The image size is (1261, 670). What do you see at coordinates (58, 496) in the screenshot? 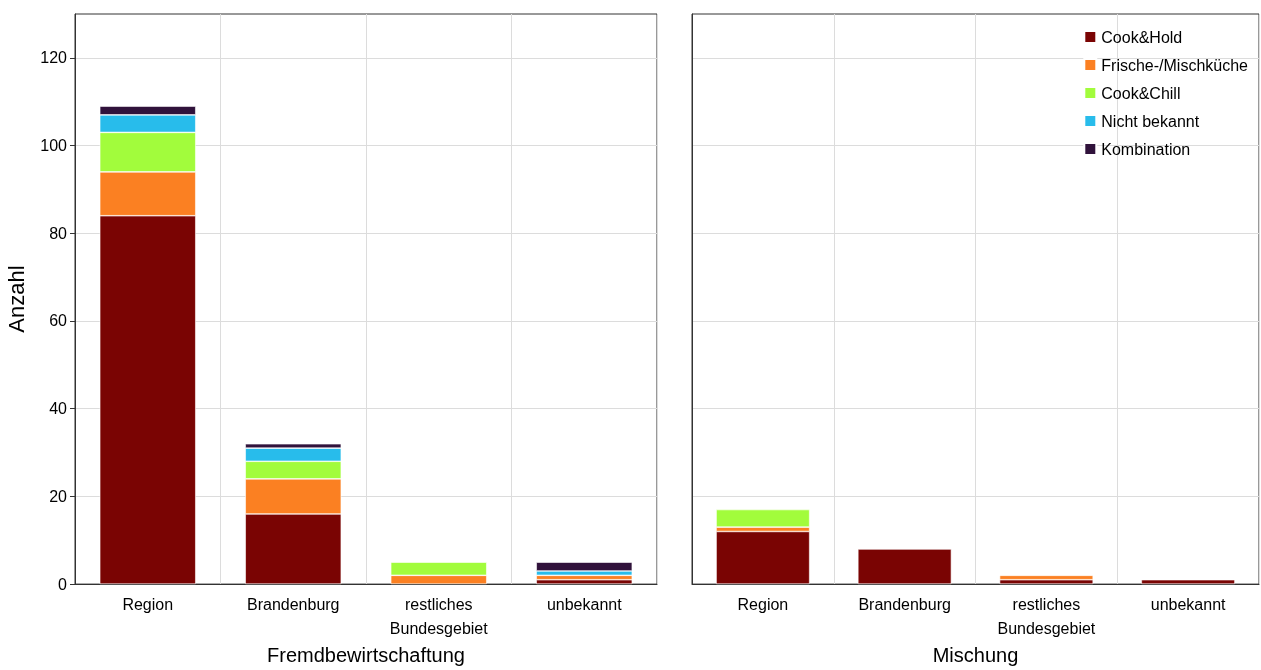
I see `y-tick-label: 20` at bounding box center [58, 496].